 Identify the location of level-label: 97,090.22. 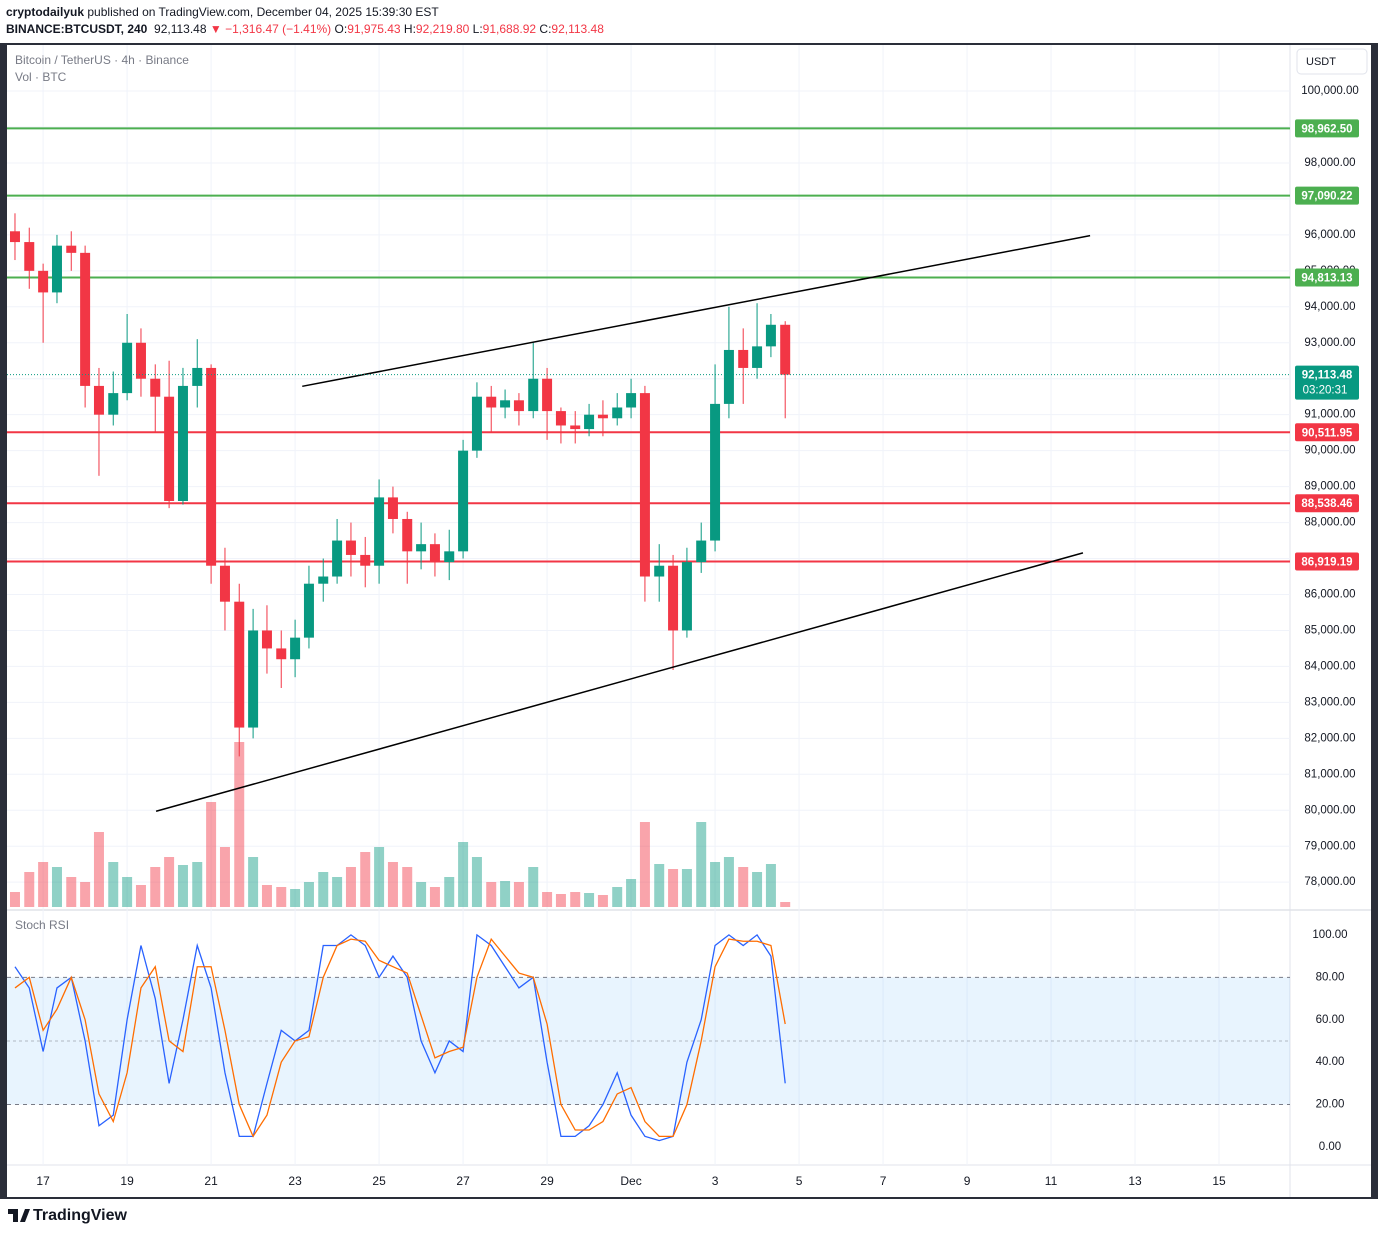
(1326, 197).